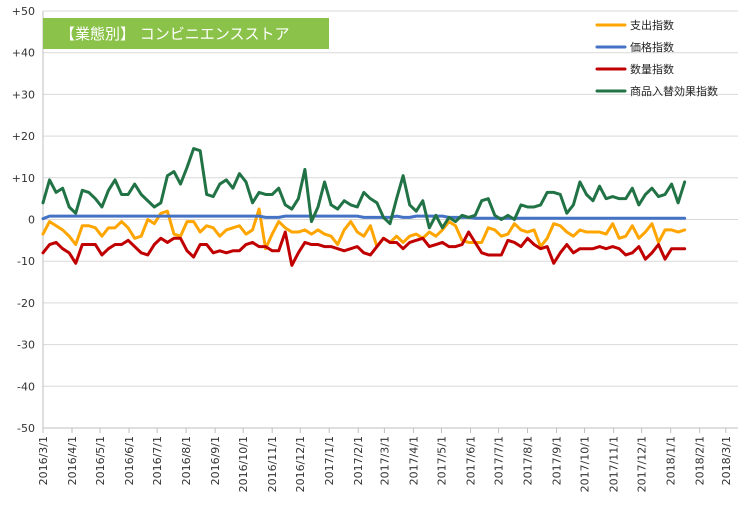 The height and width of the screenshot is (509, 742). Describe the element at coordinates (26, 303) in the screenshot. I see `y-tick-label: -20` at that location.